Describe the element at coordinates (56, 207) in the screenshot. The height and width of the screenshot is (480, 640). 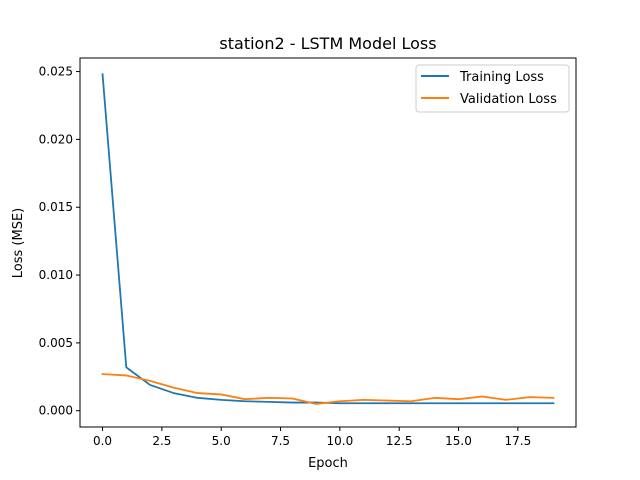
I see `y-tick-label: 0.015` at that location.